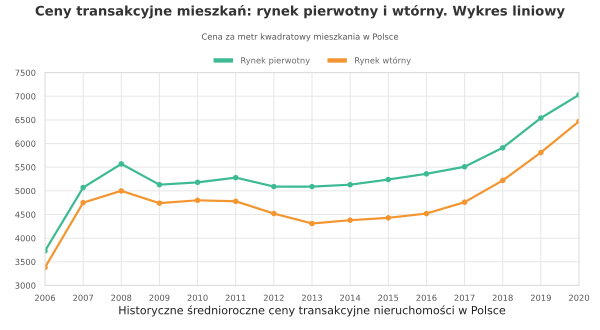 The height and width of the screenshot is (330, 600). What do you see at coordinates (388, 297) in the screenshot?
I see `x-tick-label: 2015` at bounding box center [388, 297].